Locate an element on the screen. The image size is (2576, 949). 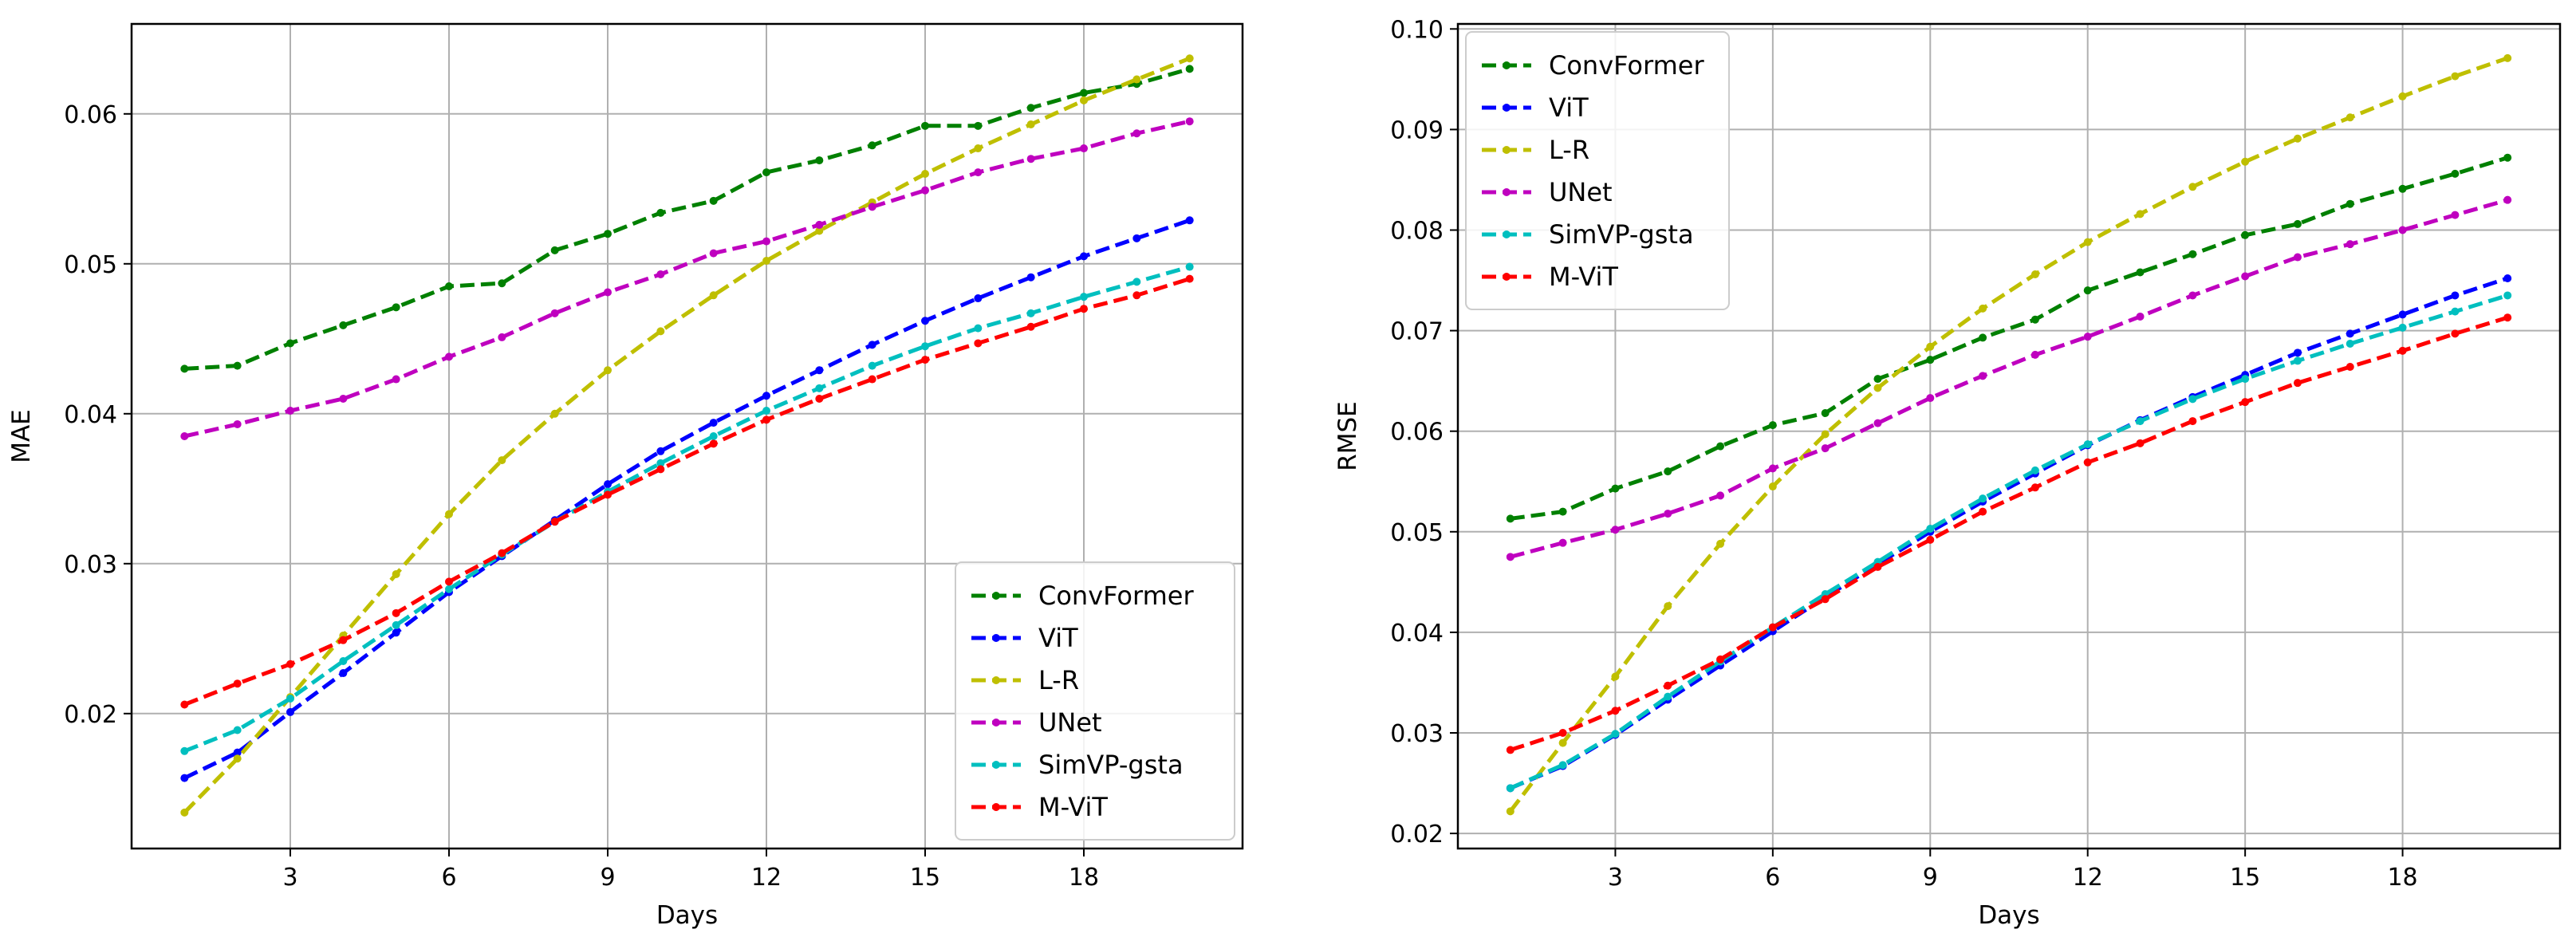
x-tick-label: 9 is located at coordinates (607, 878).